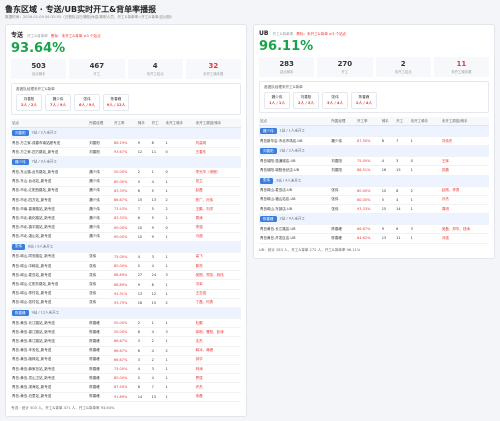  What do you see at coordinates (217, 152) in the screenshot?
I see `cell: 王春东` at bounding box center [217, 152].